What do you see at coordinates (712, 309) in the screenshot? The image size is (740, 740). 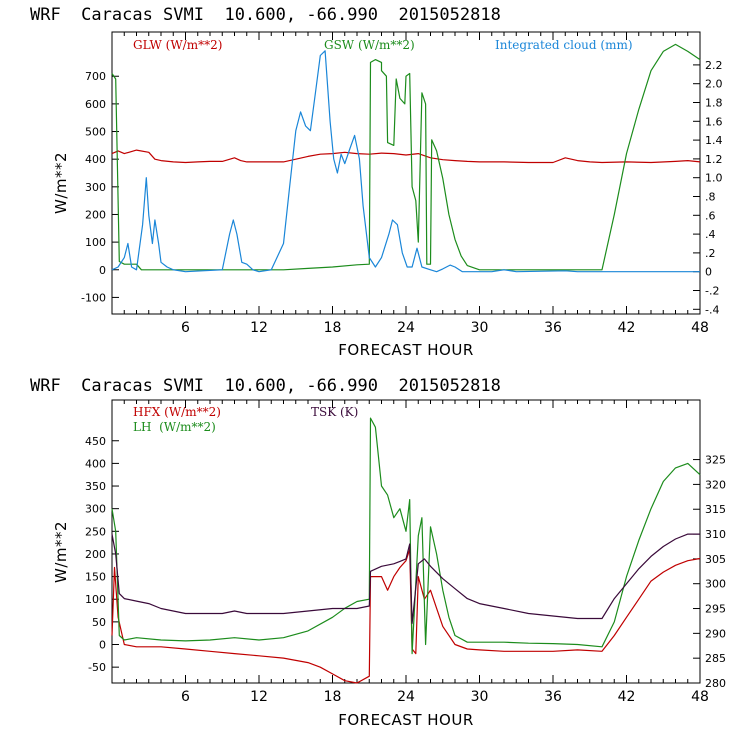 I see `top-y2-tick-label: -.4` at bounding box center [712, 309].